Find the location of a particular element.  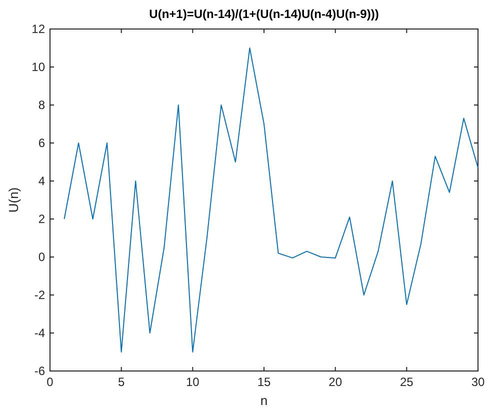

chart-title: U(n+1)=U(n-14)/(1+(U(n-14)U(n-4)U(n-9))) is located at coordinates (264, 14).